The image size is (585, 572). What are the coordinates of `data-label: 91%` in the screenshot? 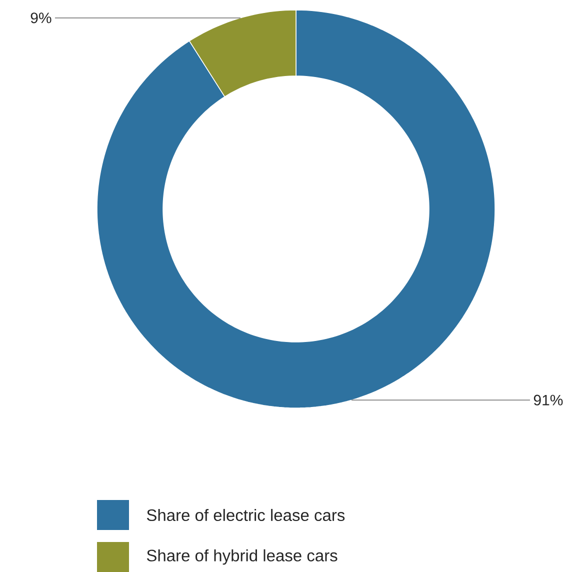 It's located at (548, 400).